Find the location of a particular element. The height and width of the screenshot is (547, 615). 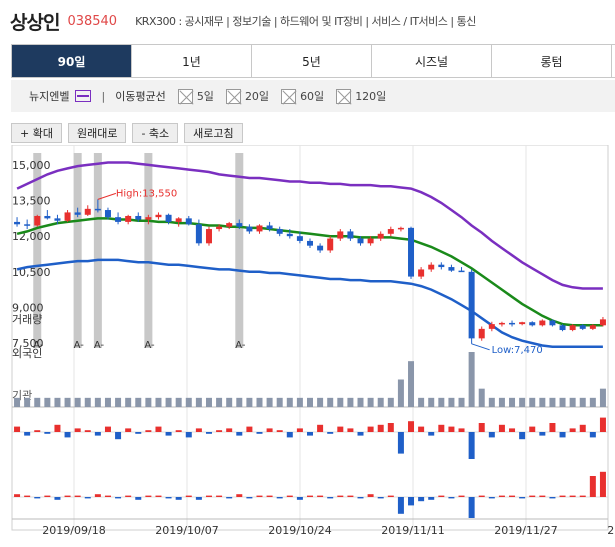

zoom-out-button: - 축소 is located at coordinates (155, 133).